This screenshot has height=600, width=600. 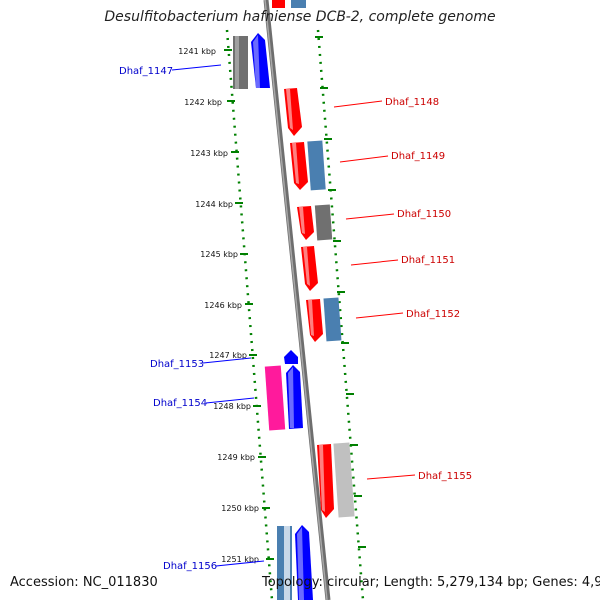 What do you see at coordinates (418, 156) in the screenshot?
I see `gene-label: Dhaf_1149` at bounding box center [418, 156].